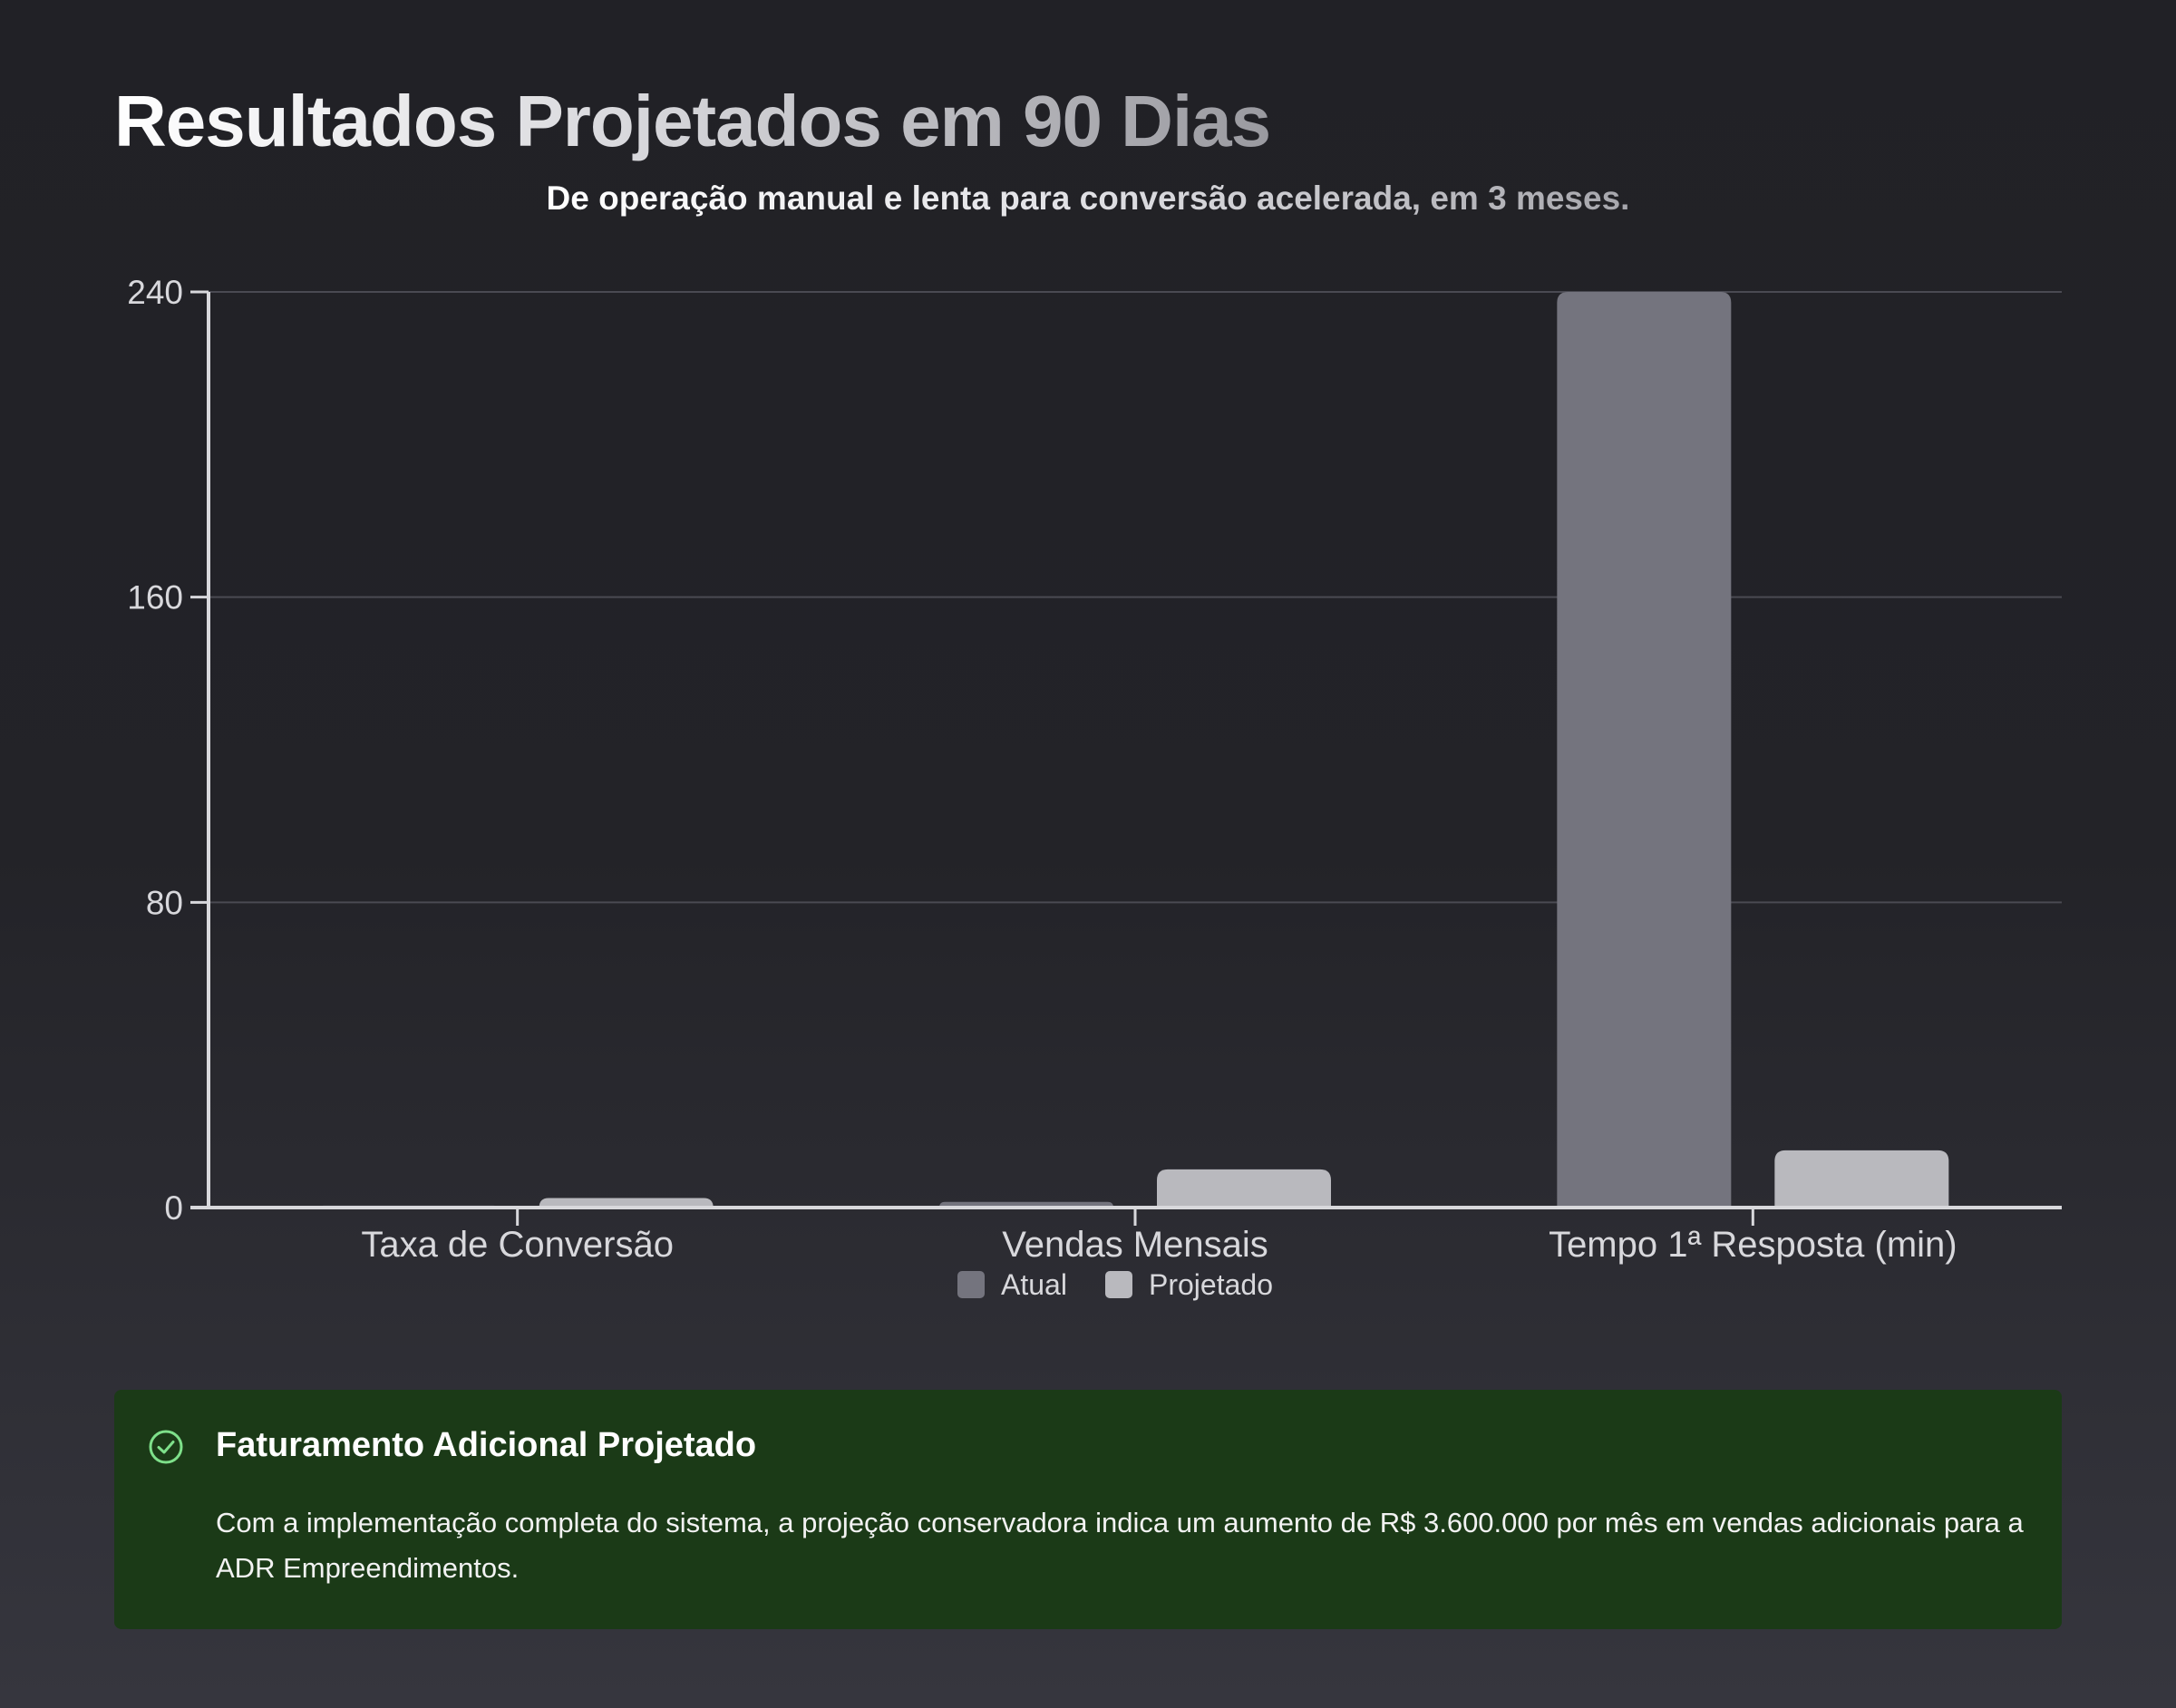  What do you see at coordinates (155, 597) in the screenshot?
I see `y-tick-label: 160` at bounding box center [155, 597].